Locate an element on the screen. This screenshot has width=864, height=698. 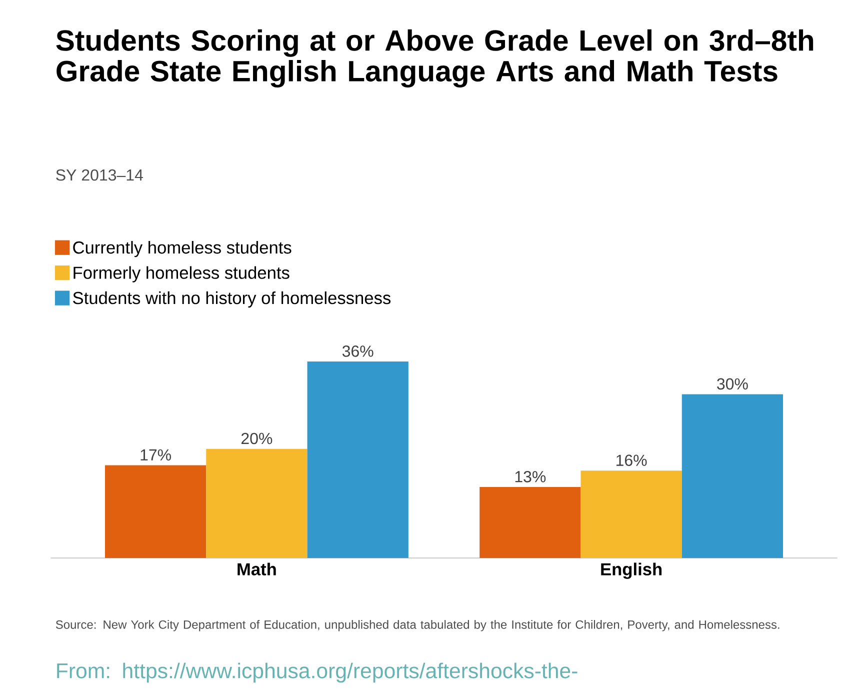
data-label: 16% is located at coordinates (631, 460).